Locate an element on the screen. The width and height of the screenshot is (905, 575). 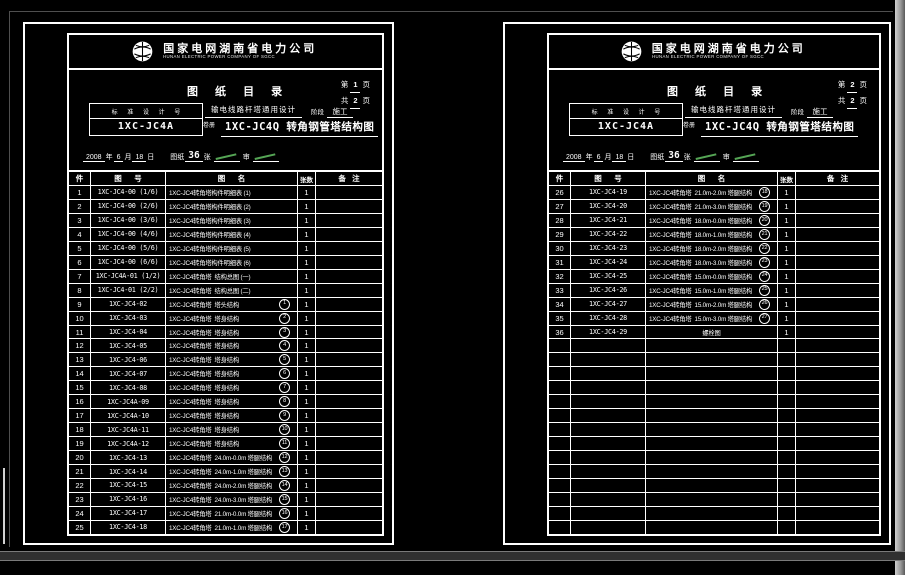
cell-drawing-no: 1XC-JC4-23 is located at coordinates (608, 248).